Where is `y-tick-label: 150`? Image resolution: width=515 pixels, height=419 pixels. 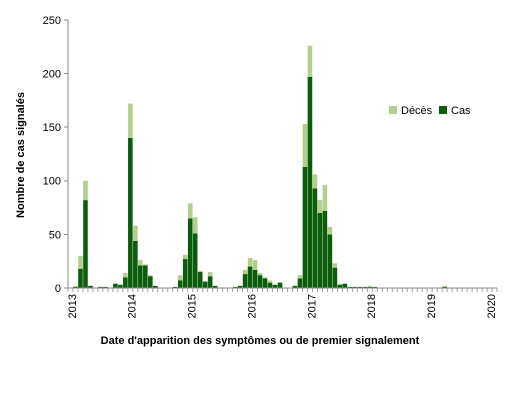
y-tick-label: 150 is located at coordinates (52, 128).